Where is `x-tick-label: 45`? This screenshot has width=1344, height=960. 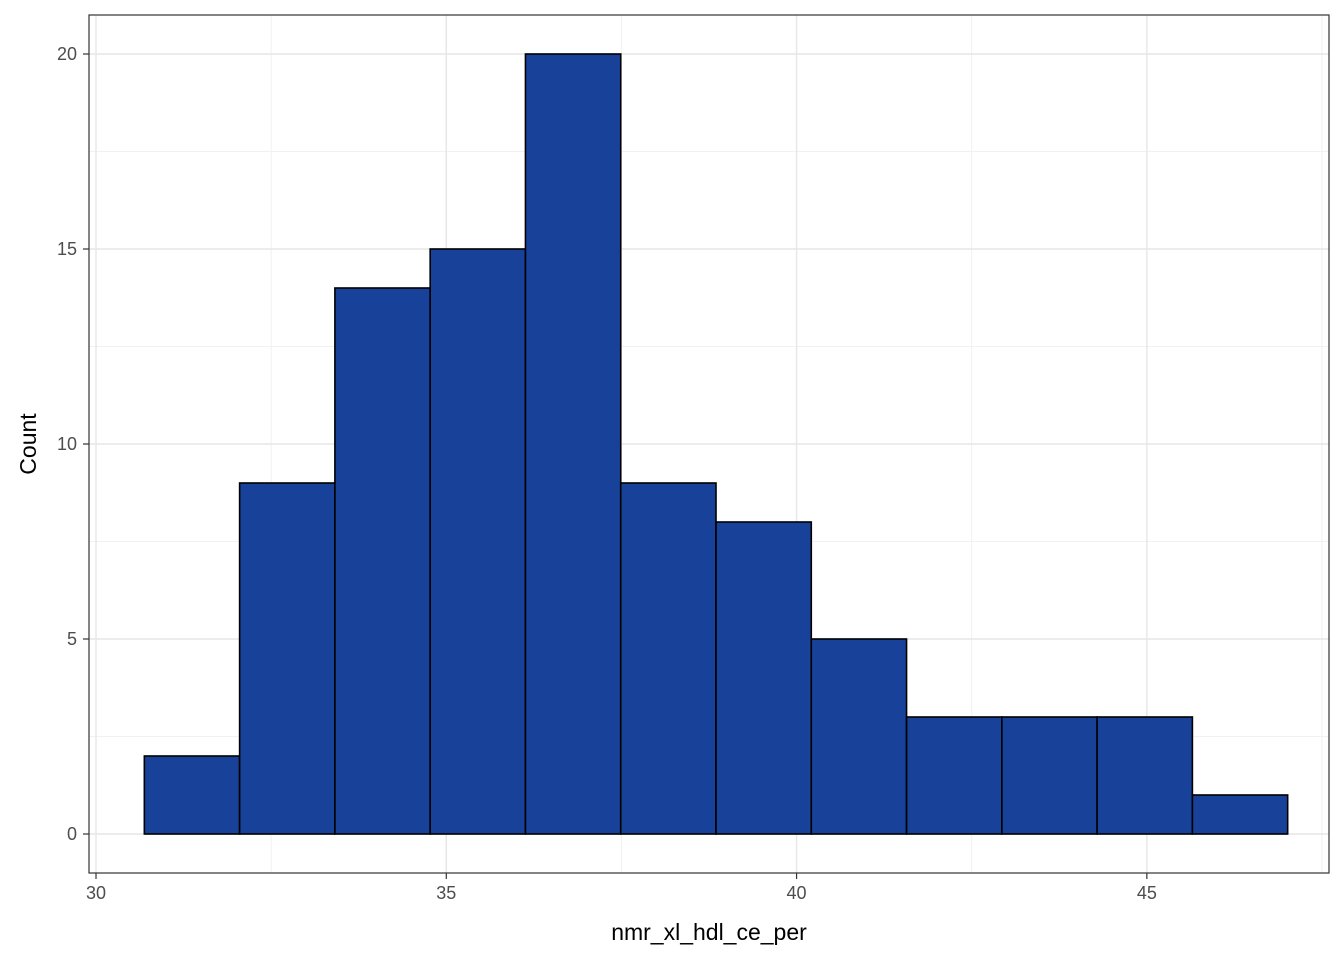
x-tick-label: 45 is located at coordinates (1147, 893).